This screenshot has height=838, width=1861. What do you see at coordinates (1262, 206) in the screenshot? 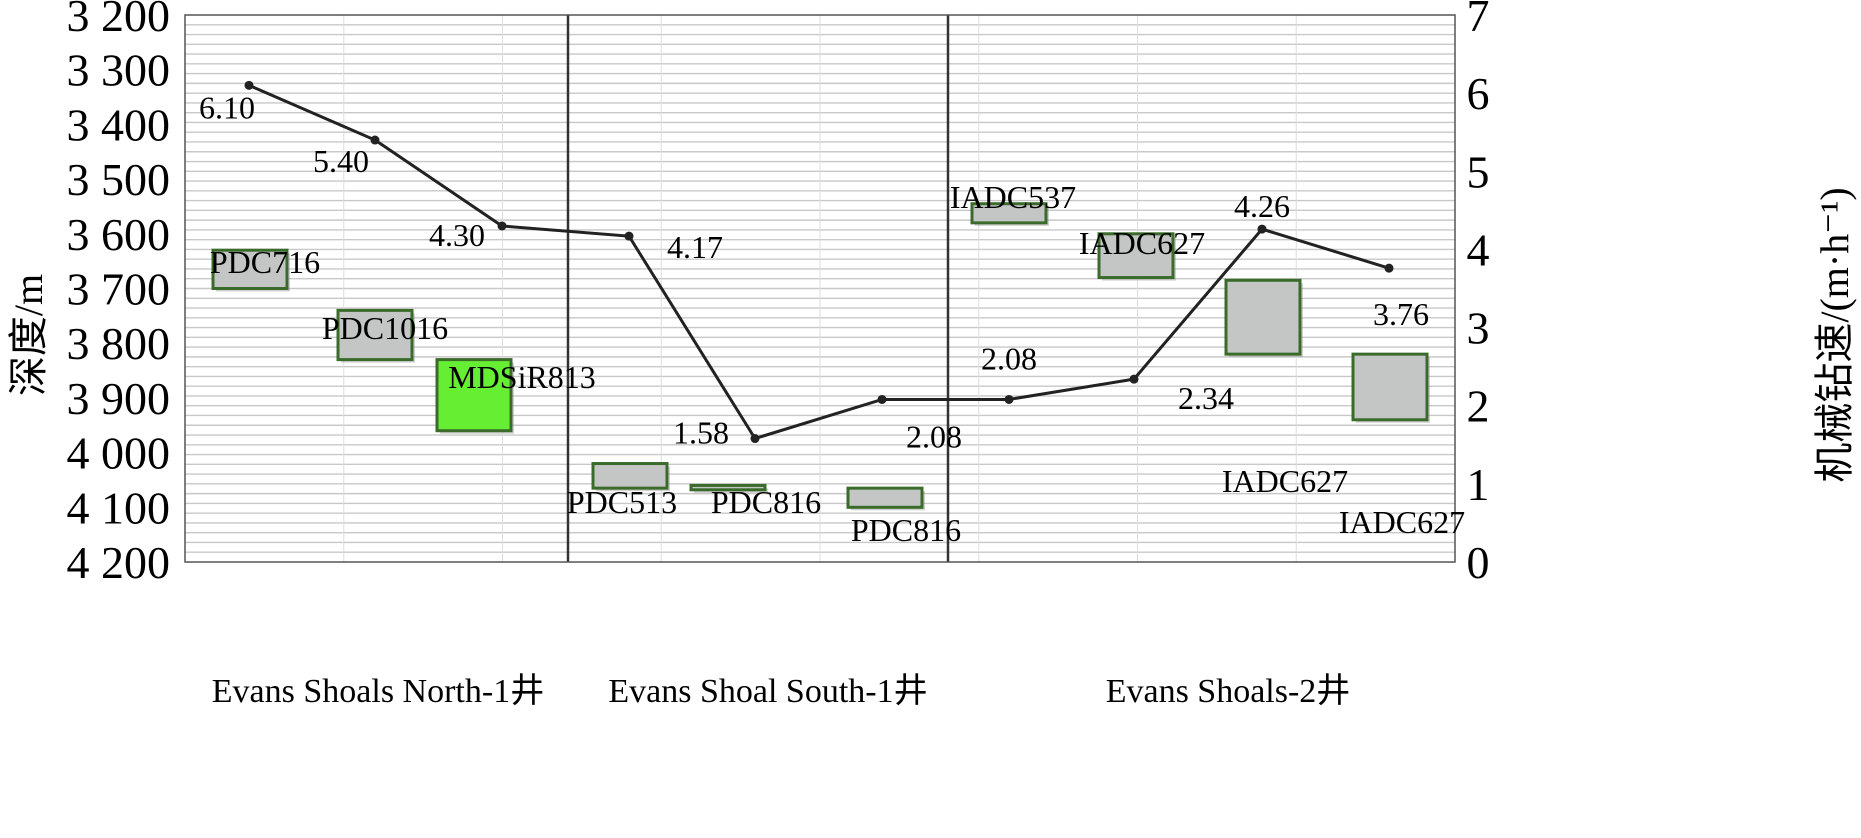
I see `rop-data-label: 4.26` at bounding box center [1262, 206].